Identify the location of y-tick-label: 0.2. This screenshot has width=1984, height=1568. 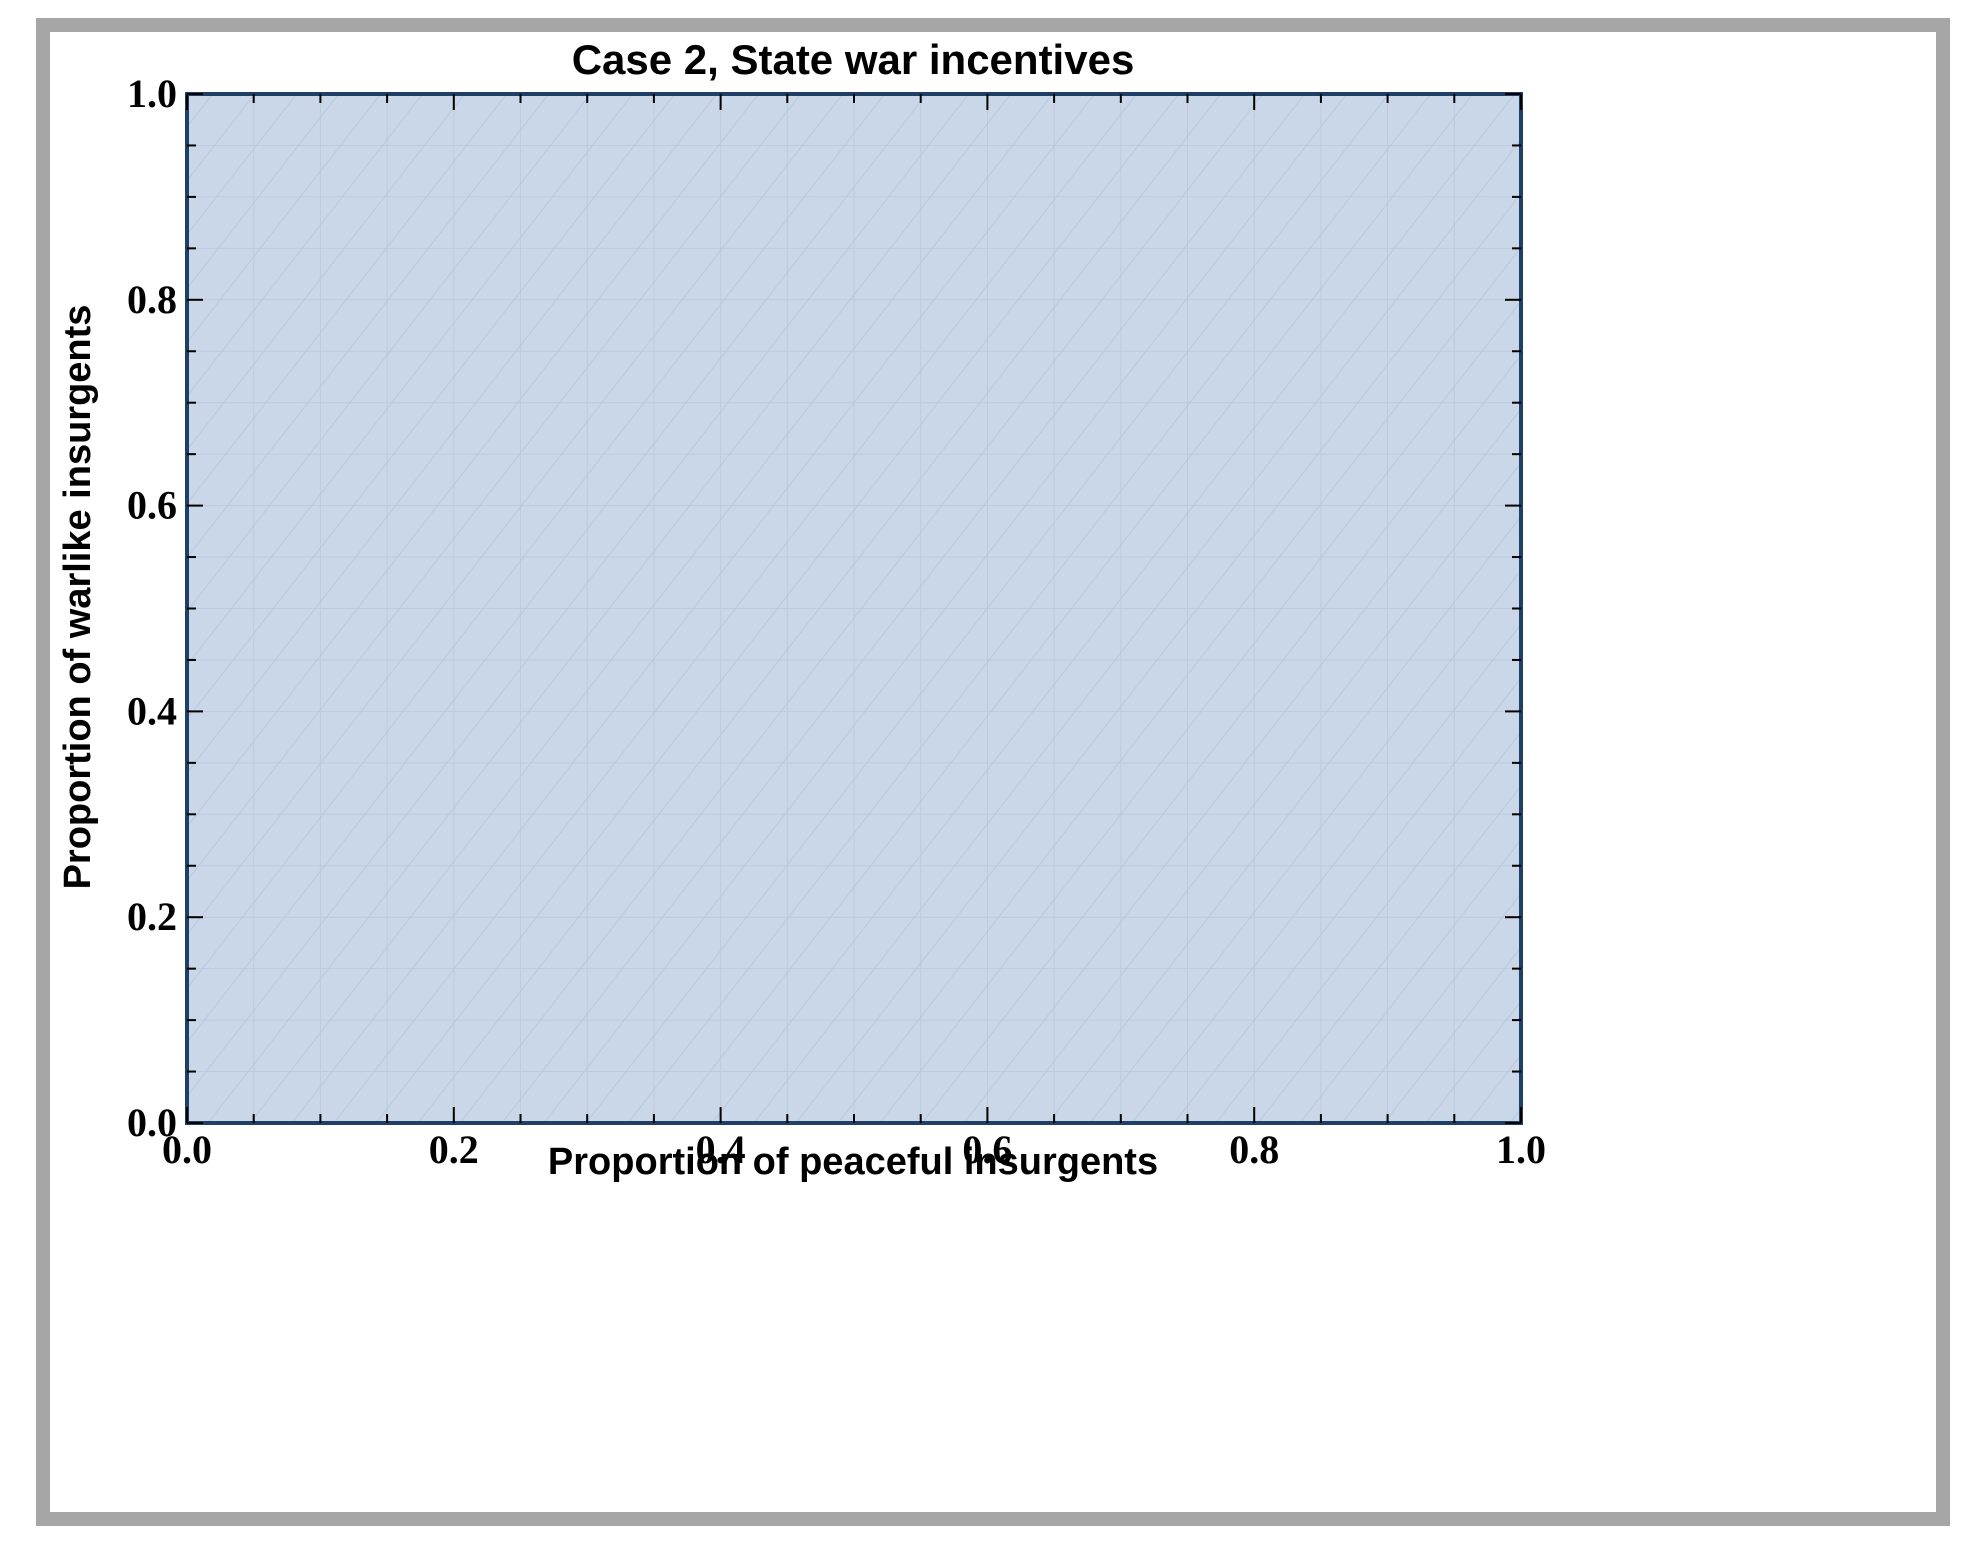
(152, 916).